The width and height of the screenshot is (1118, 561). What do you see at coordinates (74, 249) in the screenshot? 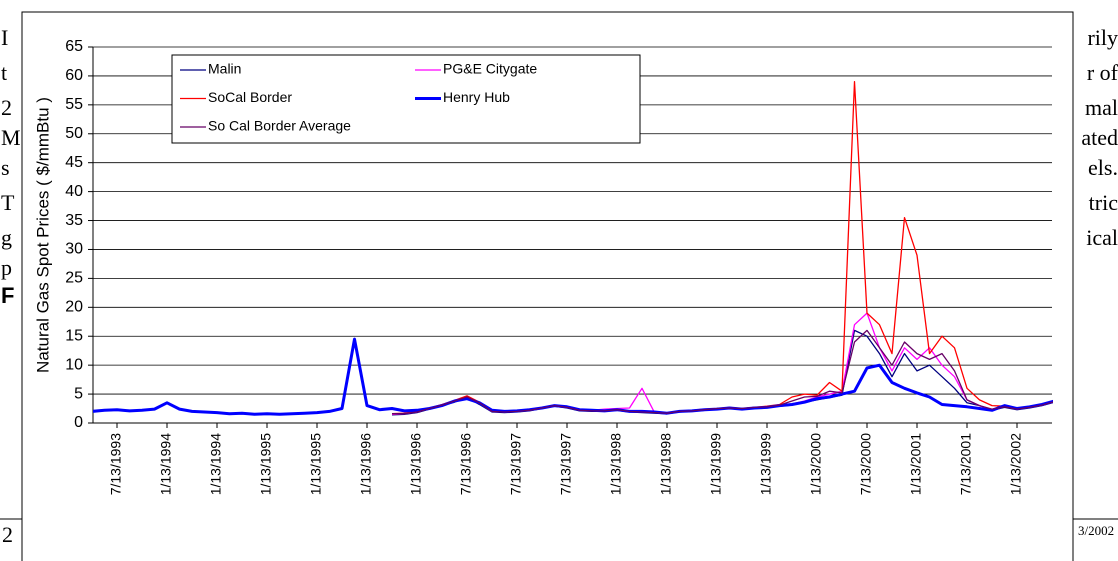
I see `y-tick-label: 30` at bounding box center [74, 249].